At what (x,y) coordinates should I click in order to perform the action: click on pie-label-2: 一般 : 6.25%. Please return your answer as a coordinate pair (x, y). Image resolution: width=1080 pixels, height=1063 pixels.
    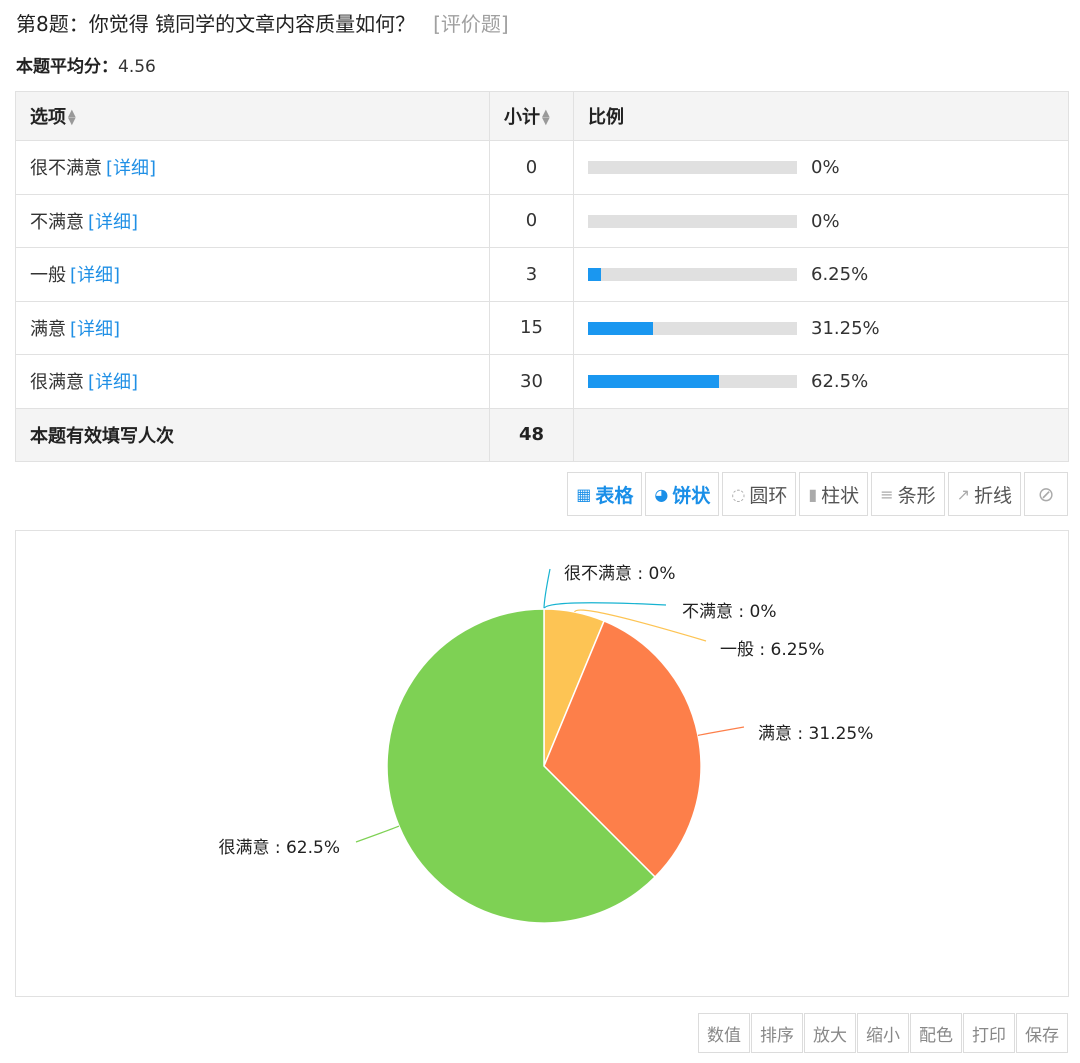
    Looking at the image, I should click on (772, 650).